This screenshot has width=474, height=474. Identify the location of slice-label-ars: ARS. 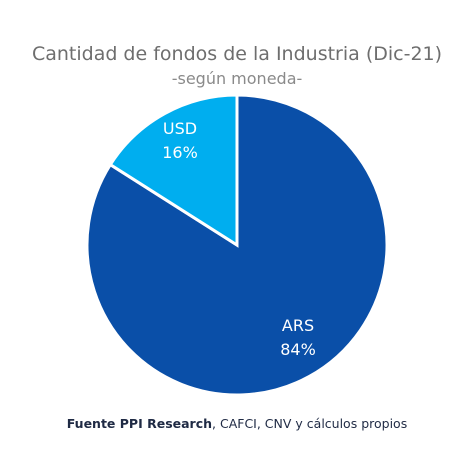
(298, 325).